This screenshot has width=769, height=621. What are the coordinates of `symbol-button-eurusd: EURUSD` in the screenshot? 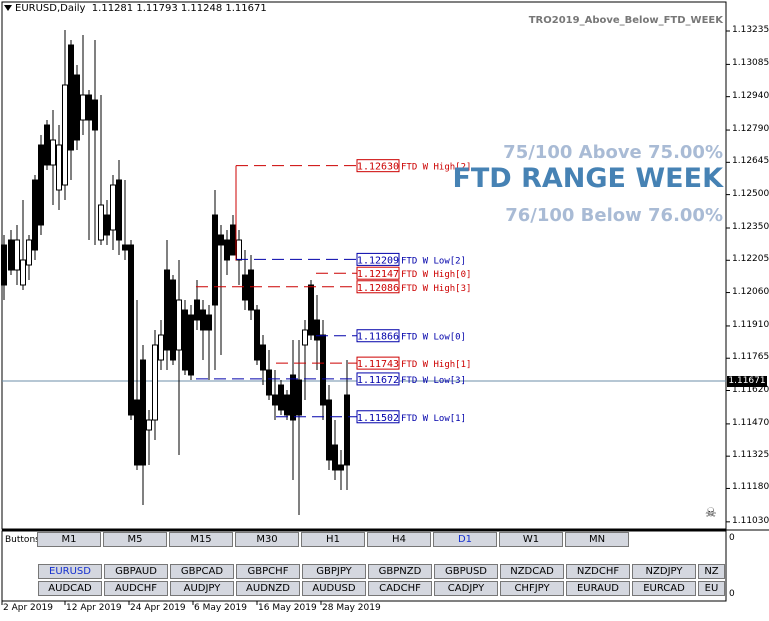 It's located at (70, 571).